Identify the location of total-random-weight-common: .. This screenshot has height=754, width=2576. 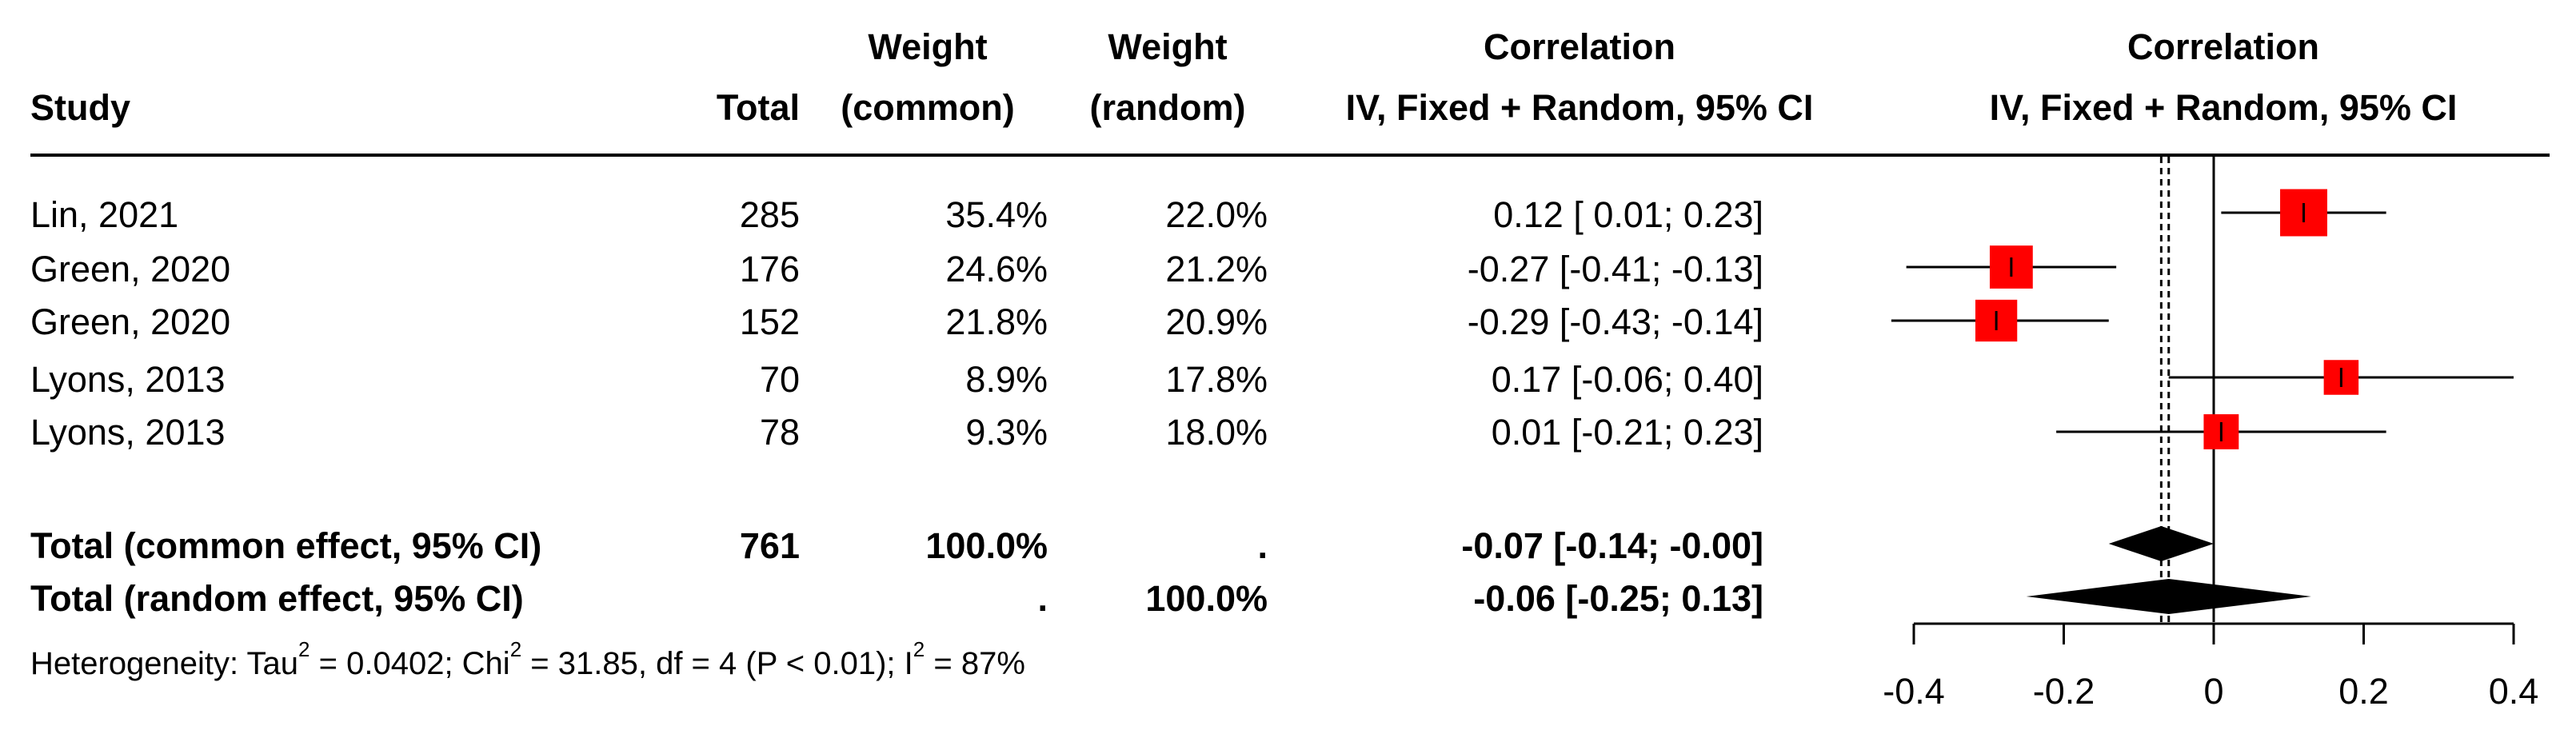
(1043, 598).